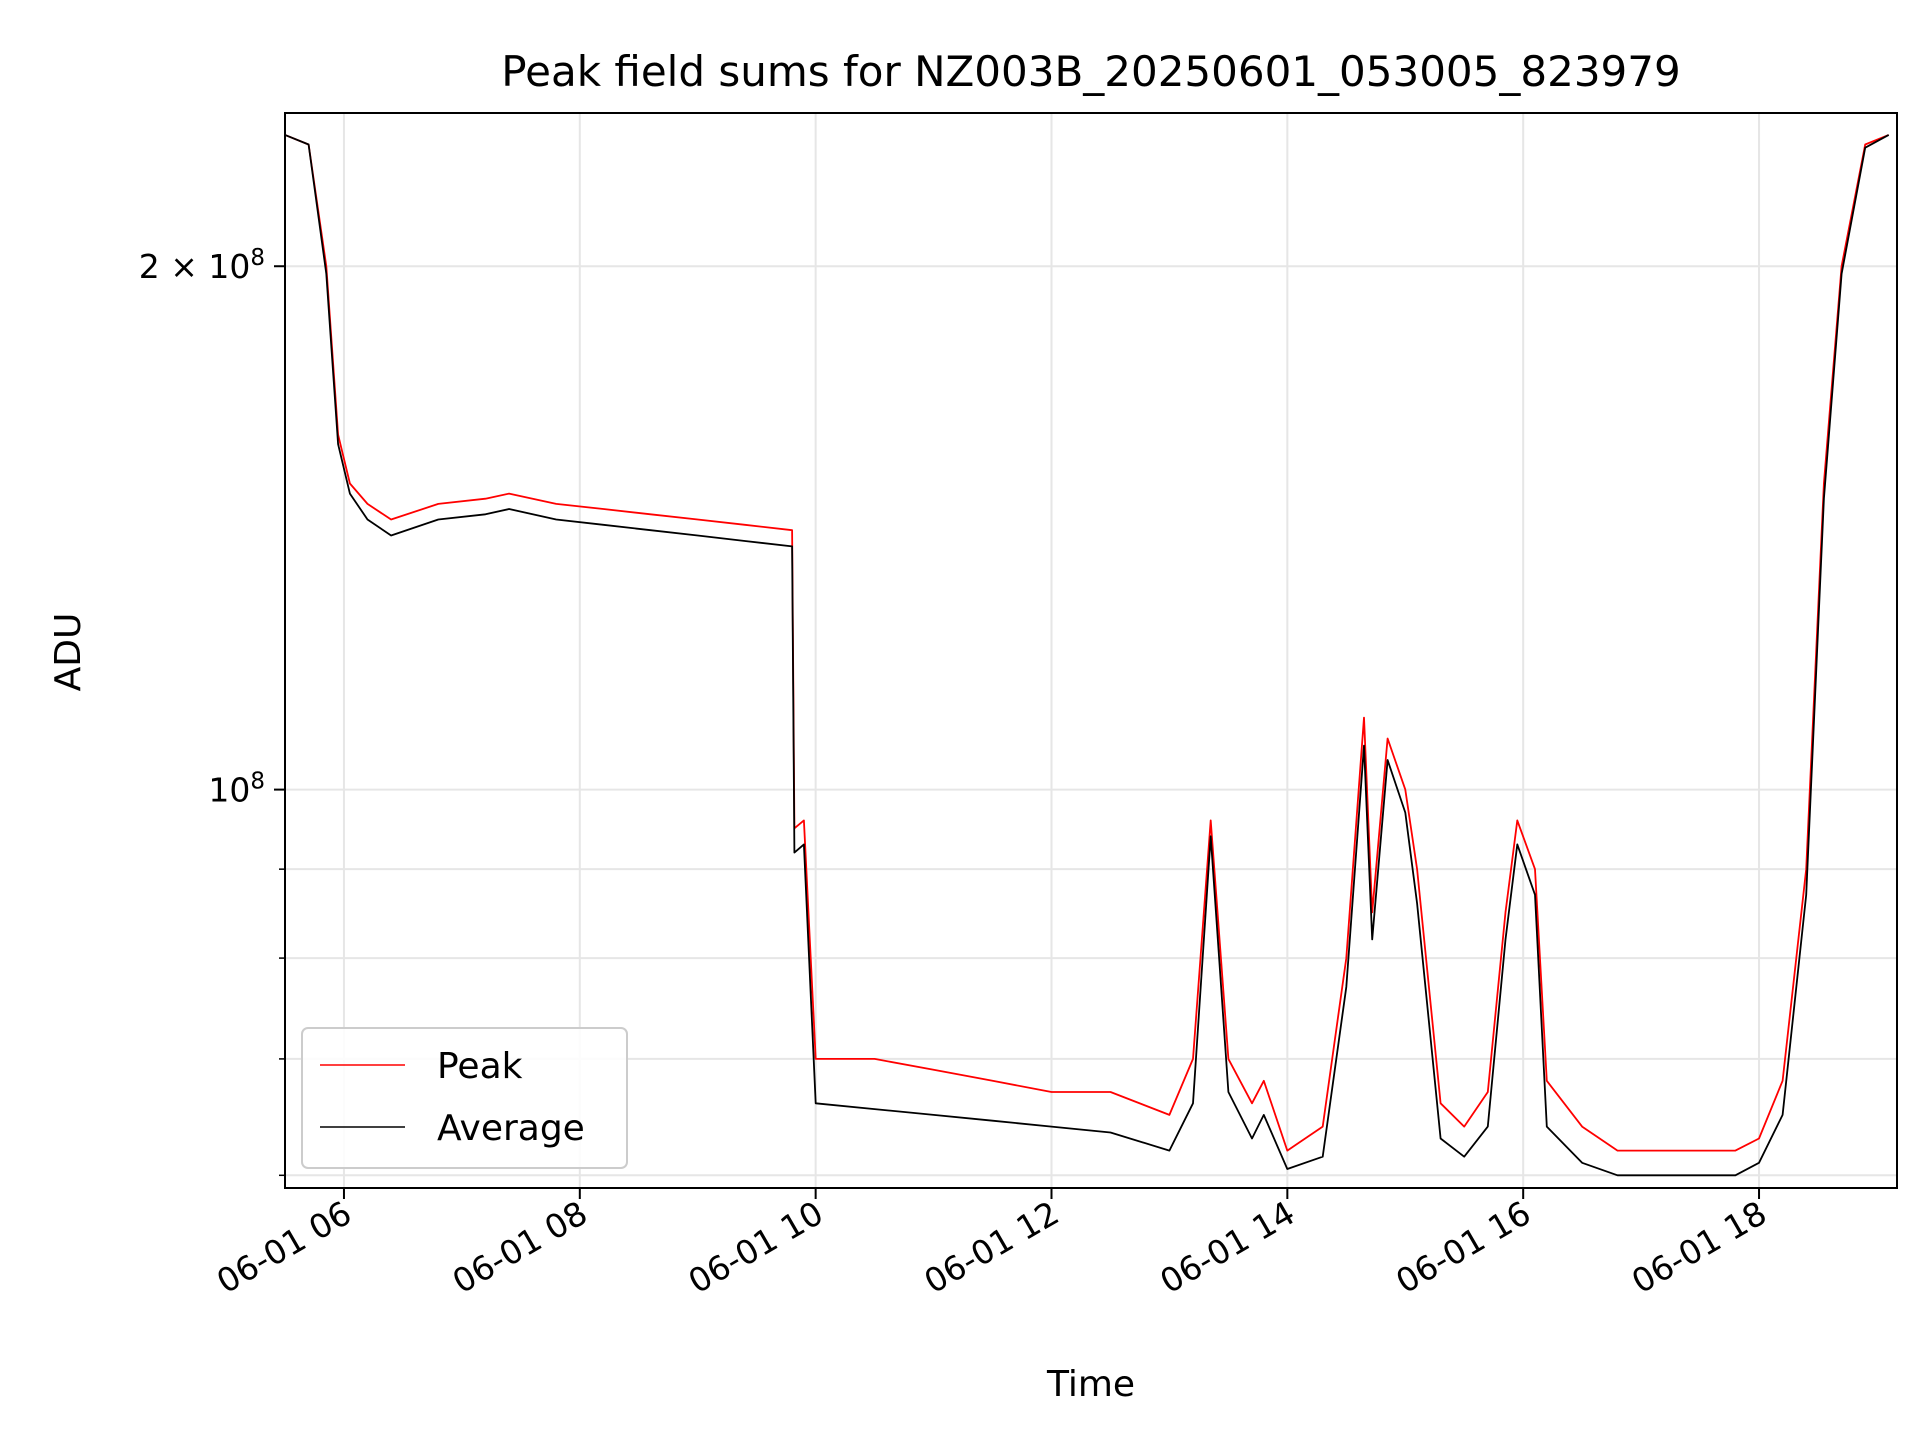 The height and width of the screenshot is (1440, 1920). I want to click on y-axis: 108 2 × 108, so click(212, 711).